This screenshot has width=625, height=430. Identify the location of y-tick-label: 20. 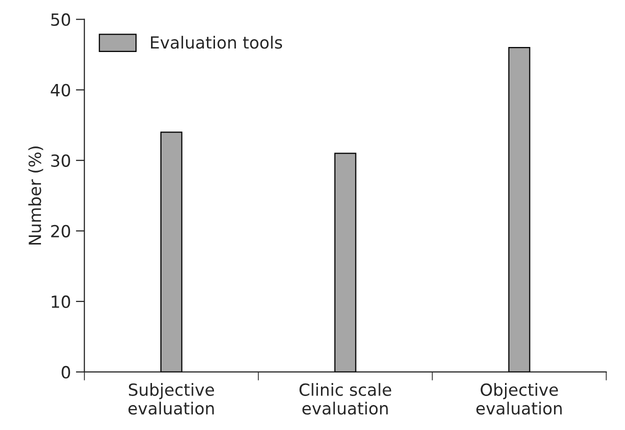
(60, 231).